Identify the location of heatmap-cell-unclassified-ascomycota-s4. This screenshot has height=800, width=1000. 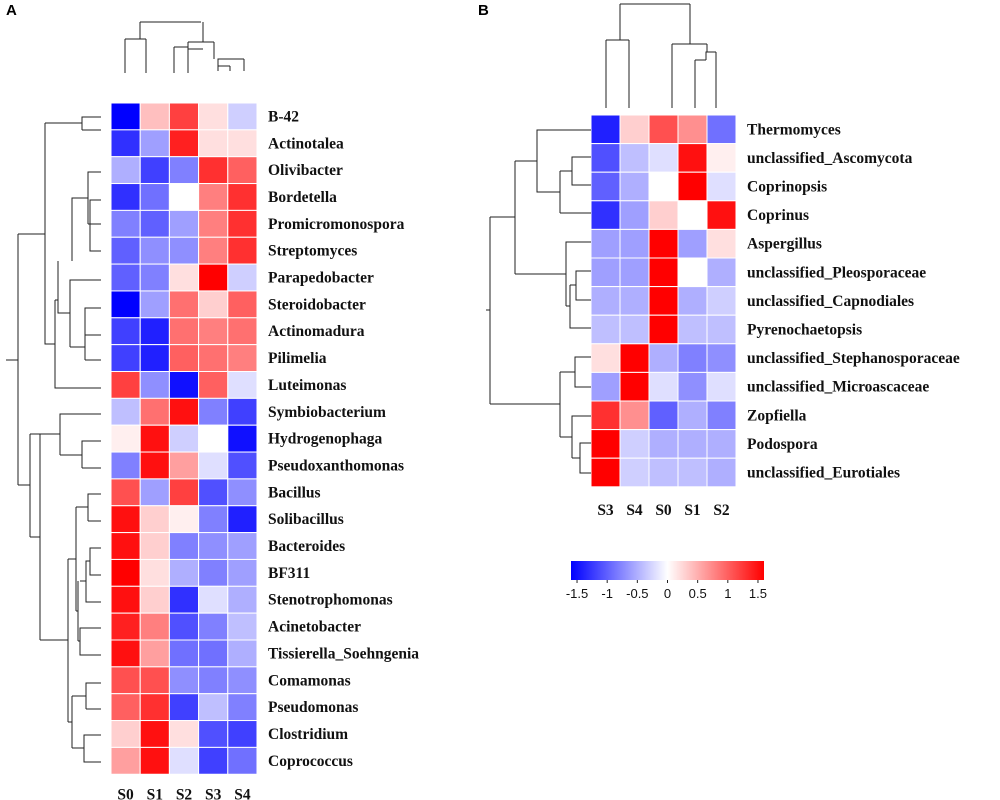
(634, 158).